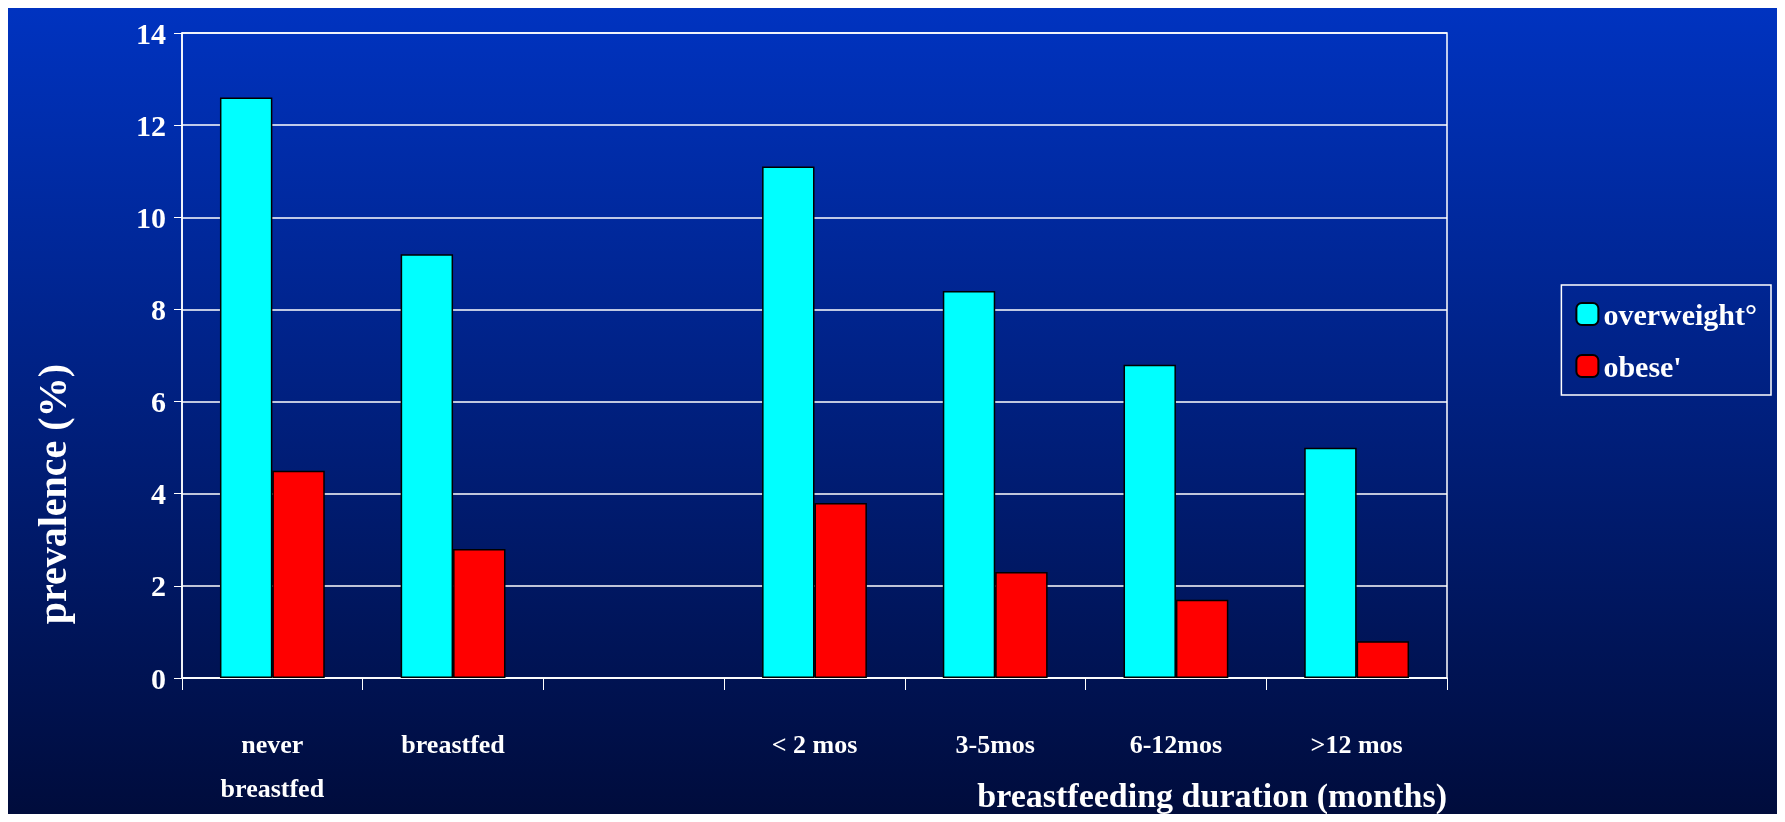 The height and width of the screenshot is (822, 1785). What do you see at coordinates (158, 586) in the screenshot?
I see `y-tick-label: 2` at bounding box center [158, 586].